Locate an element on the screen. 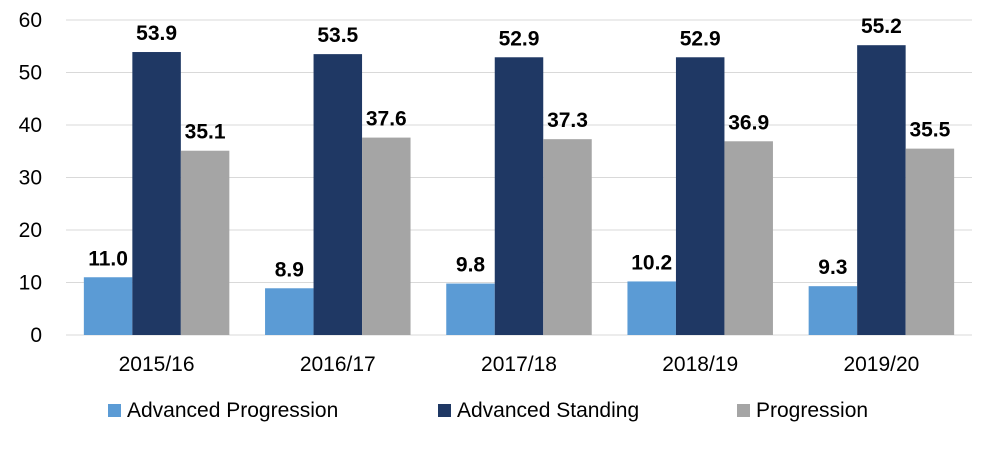 The height and width of the screenshot is (449, 991). data-label: 9.8 is located at coordinates (471, 265).